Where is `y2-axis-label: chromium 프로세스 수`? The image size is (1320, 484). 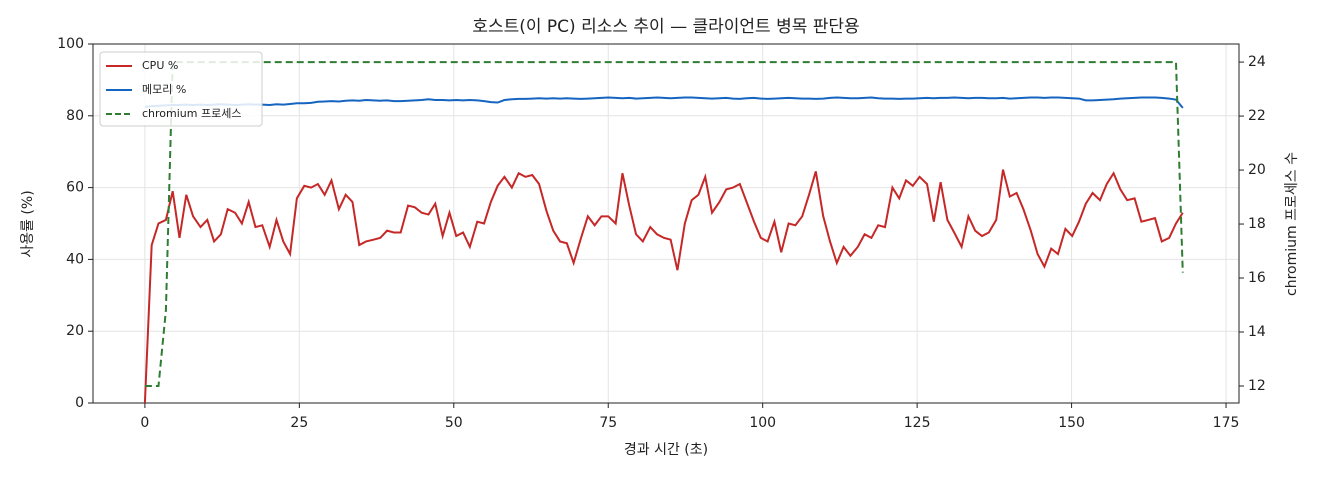 y2-axis-label: chromium 프로세스 수 is located at coordinates (1292, 224).